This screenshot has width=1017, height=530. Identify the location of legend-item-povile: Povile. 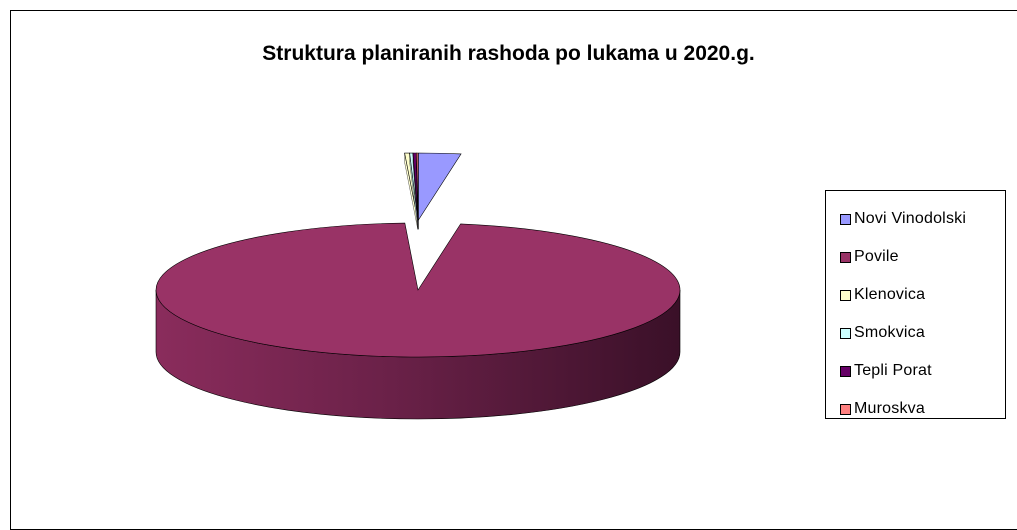
(915, 257).